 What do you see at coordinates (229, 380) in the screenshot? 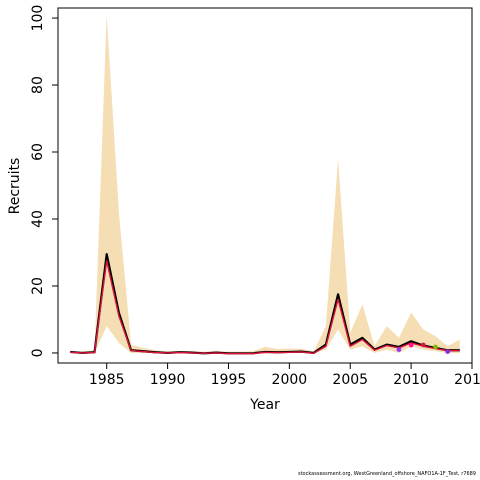
I see `x-tick-label: 1995` at bounding box center [229, 380].